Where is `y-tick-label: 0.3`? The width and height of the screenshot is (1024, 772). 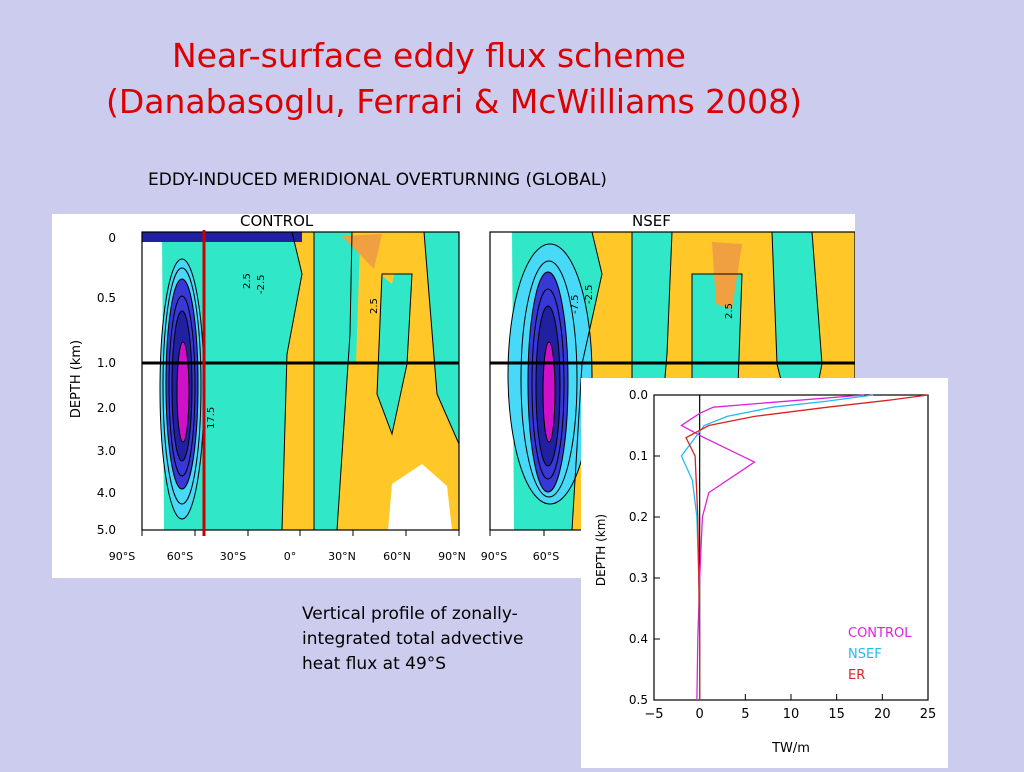
y-tick-label: 0.3 is located at coordinates (638, 578).